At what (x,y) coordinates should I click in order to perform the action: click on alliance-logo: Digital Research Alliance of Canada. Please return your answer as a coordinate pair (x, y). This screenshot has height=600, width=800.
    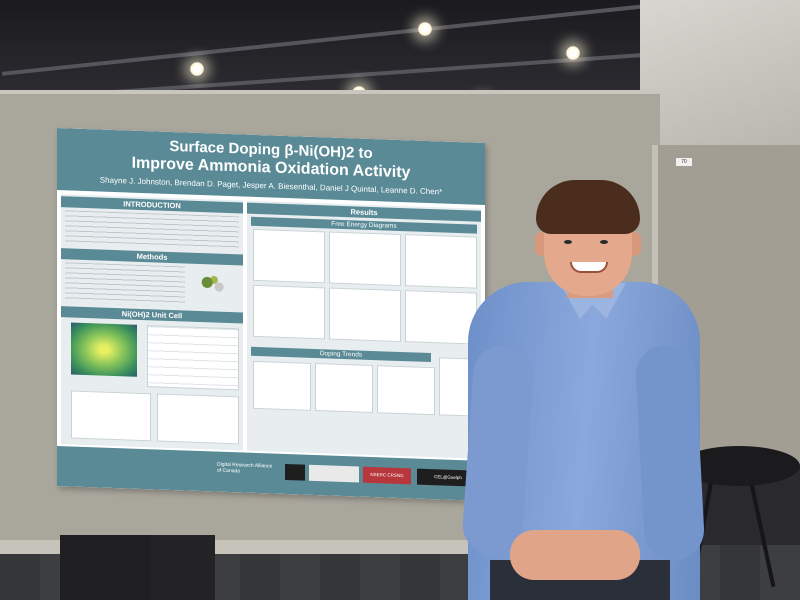
    Looking at the image, I should click on (245, 468).